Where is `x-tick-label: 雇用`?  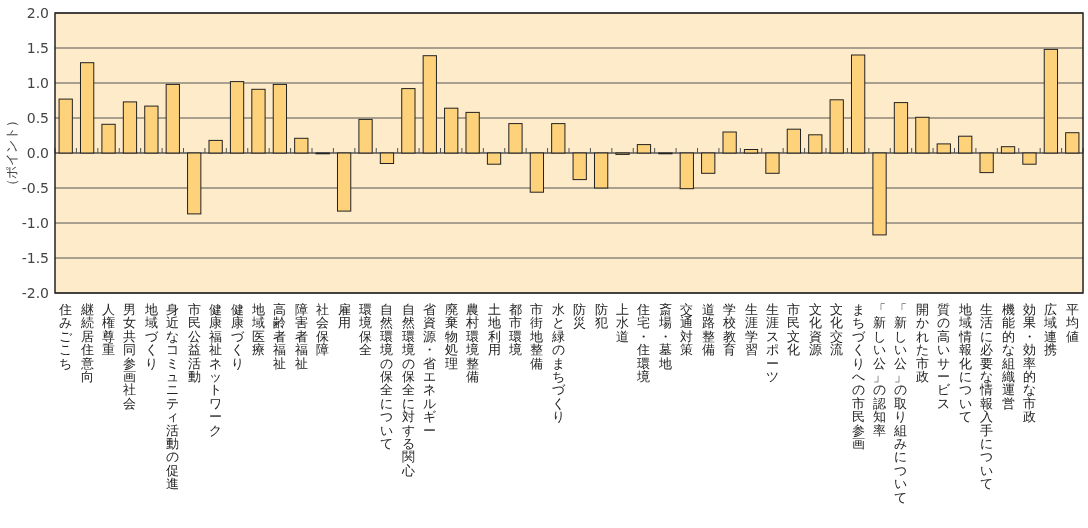 x-tick-label: 雇用 is located at coordinates (344, 316).